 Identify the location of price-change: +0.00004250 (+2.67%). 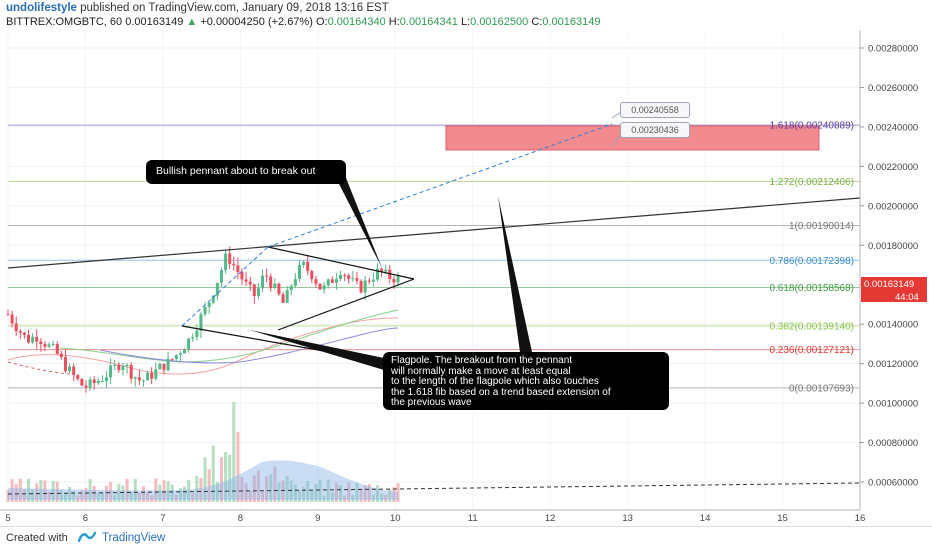
(256, 22).